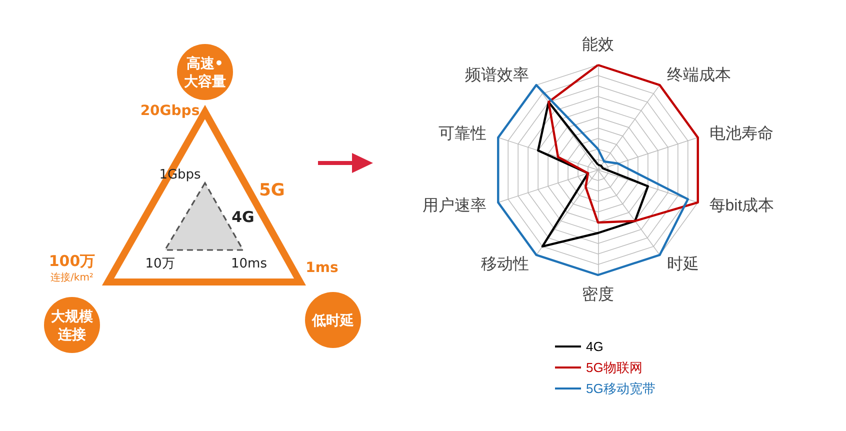 The image size is (846, 431). Describe the element at coordinates (595, 346) in the screenshot. I see `legend-label: 4G` at that location.